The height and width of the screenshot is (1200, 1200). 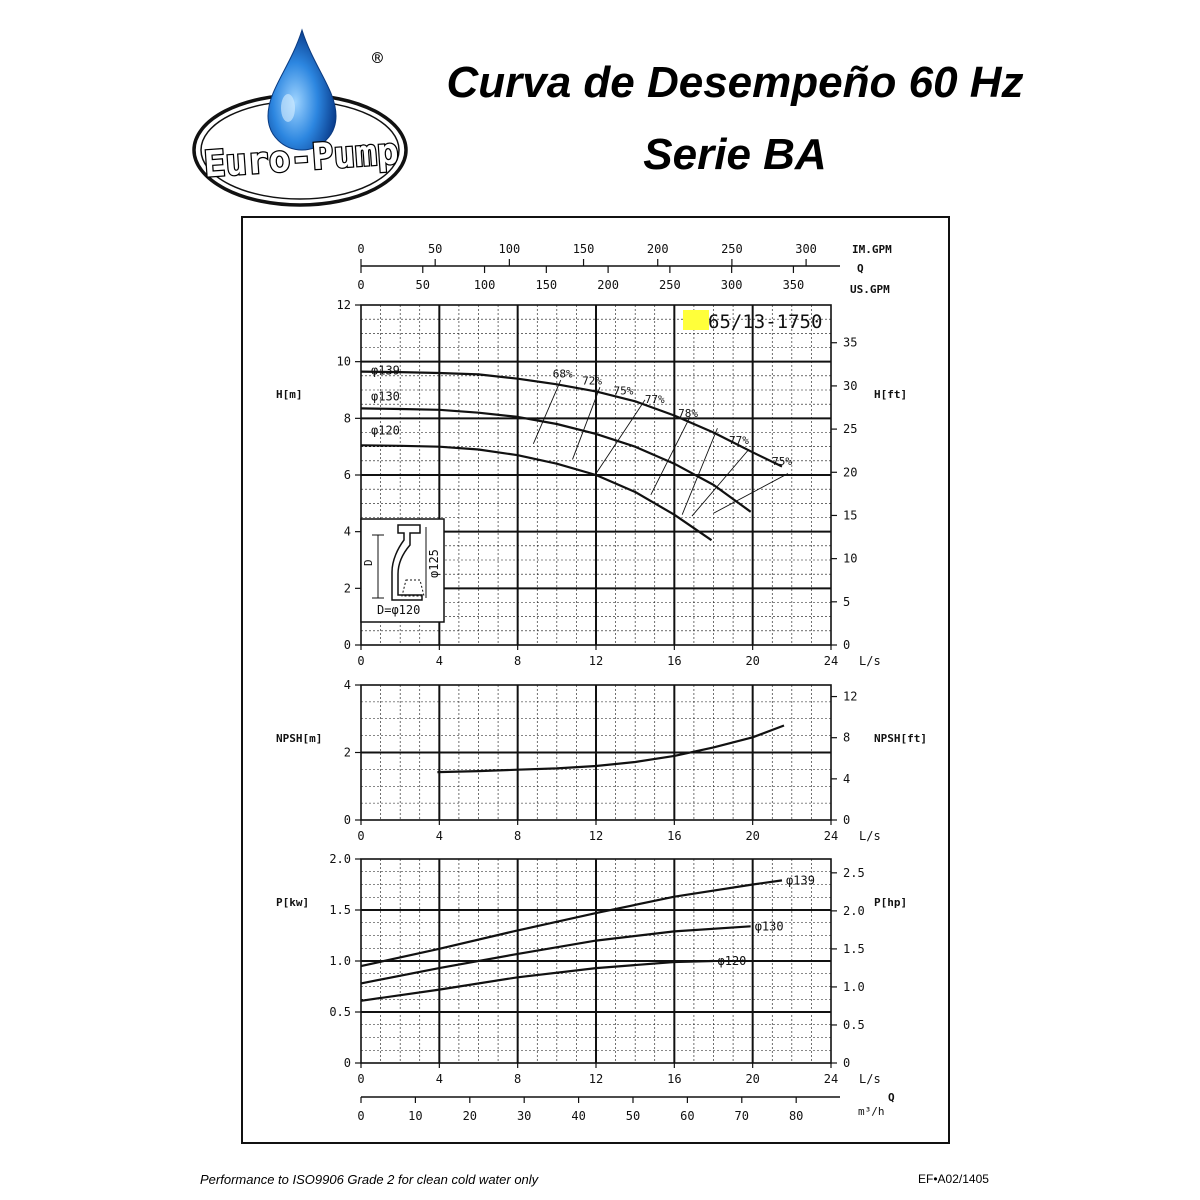 What do you see at coordinates (340, 910) in the screenshot?
I see `y-tick-label: 1.5` at bounding box center [340, 910].